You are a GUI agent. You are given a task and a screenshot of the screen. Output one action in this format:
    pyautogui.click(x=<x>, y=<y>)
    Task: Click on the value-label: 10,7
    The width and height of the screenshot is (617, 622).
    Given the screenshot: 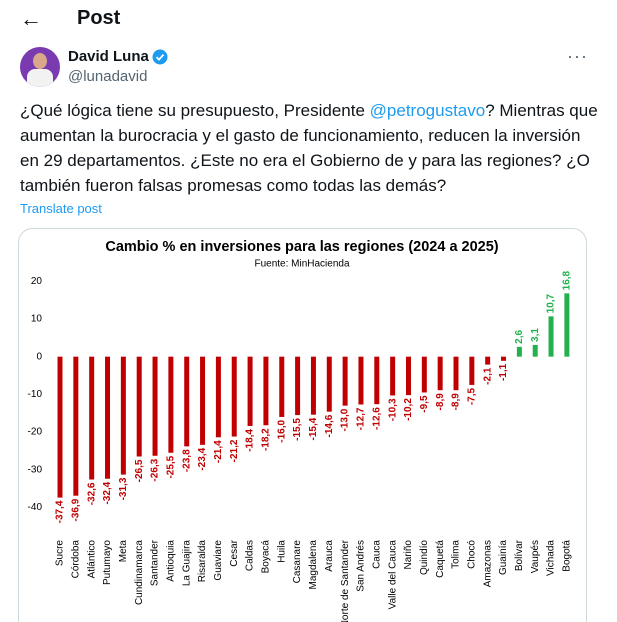 What is the action you would take?
    pyautogui.click(x=551, y=303)
    